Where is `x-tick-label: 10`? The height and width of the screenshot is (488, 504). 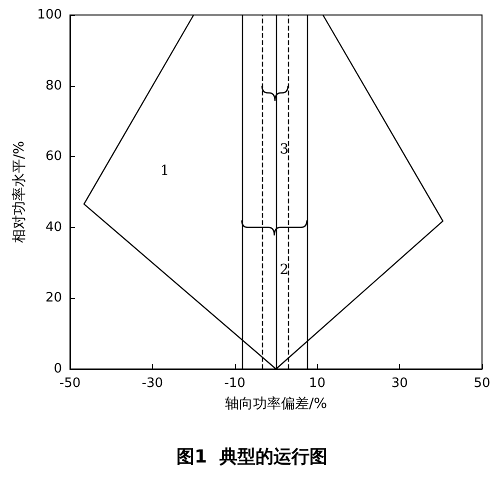 x-tick-label: 10 is located at coordinates (317, 383).